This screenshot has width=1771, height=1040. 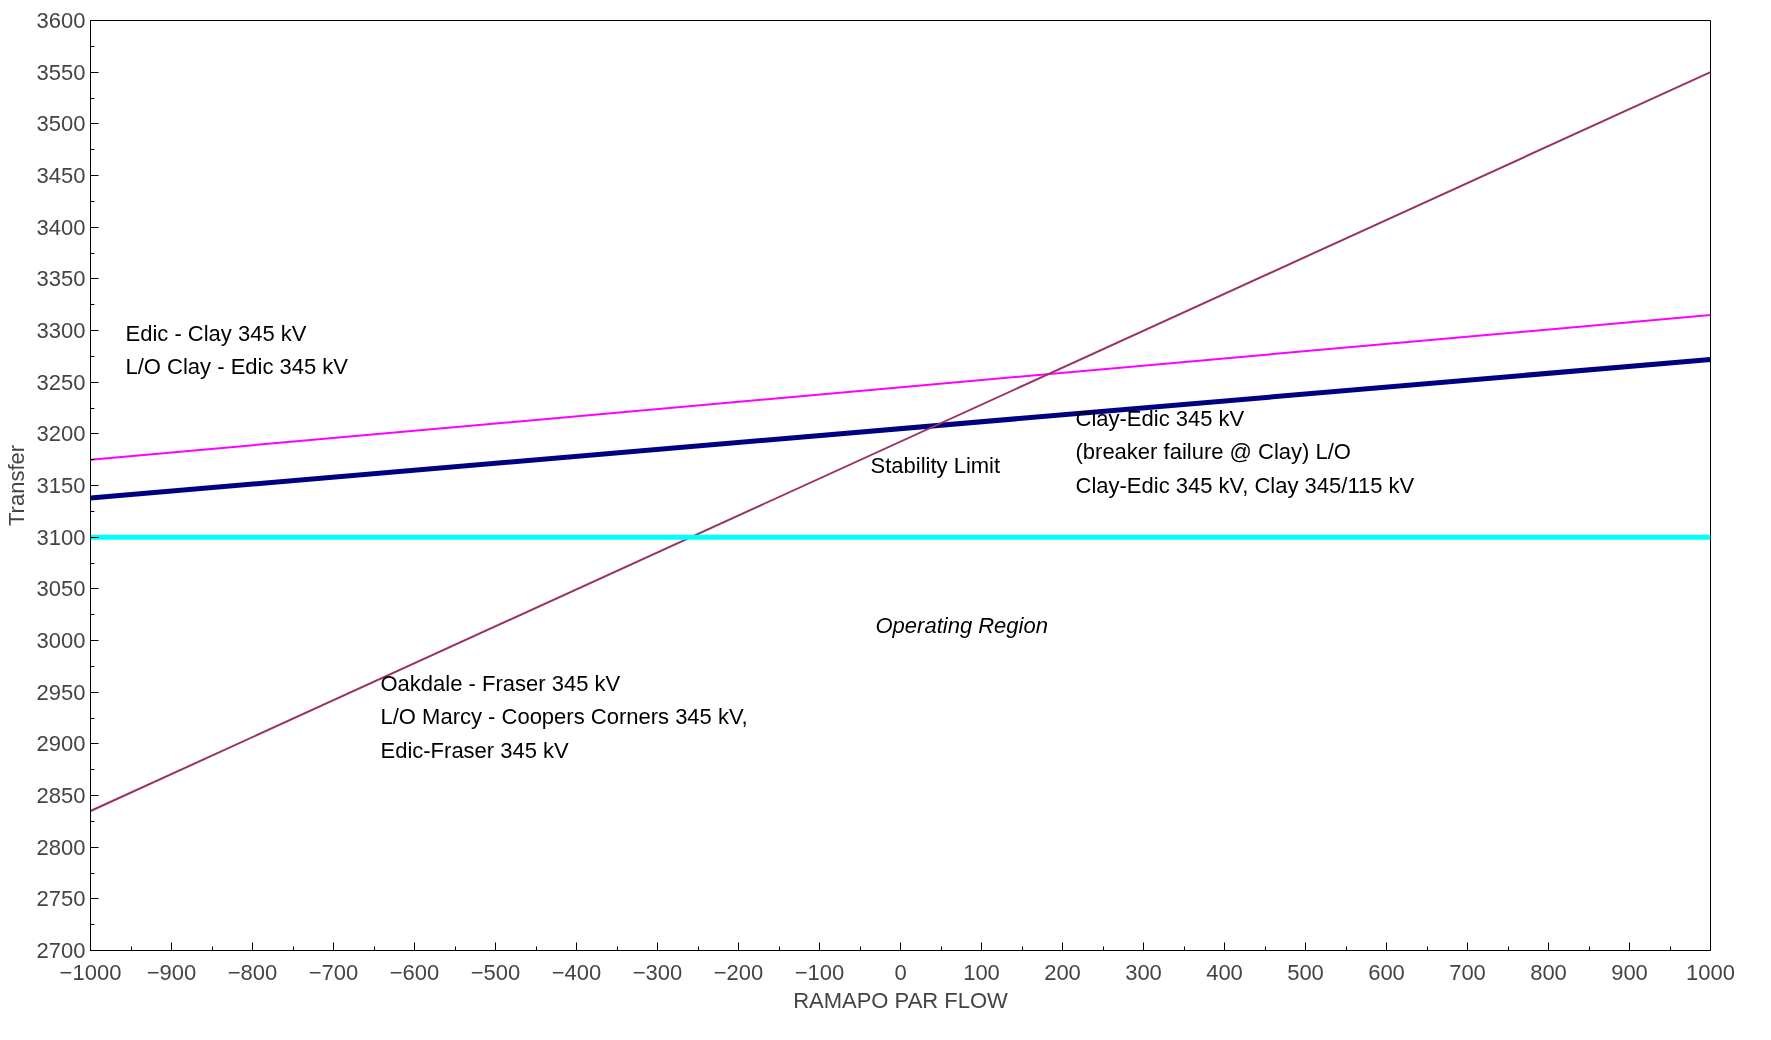 What do you see at coordinates (61, 434) in the screenshot?
I see `y-tick-label: 3200` at bounding box center [61, 434].